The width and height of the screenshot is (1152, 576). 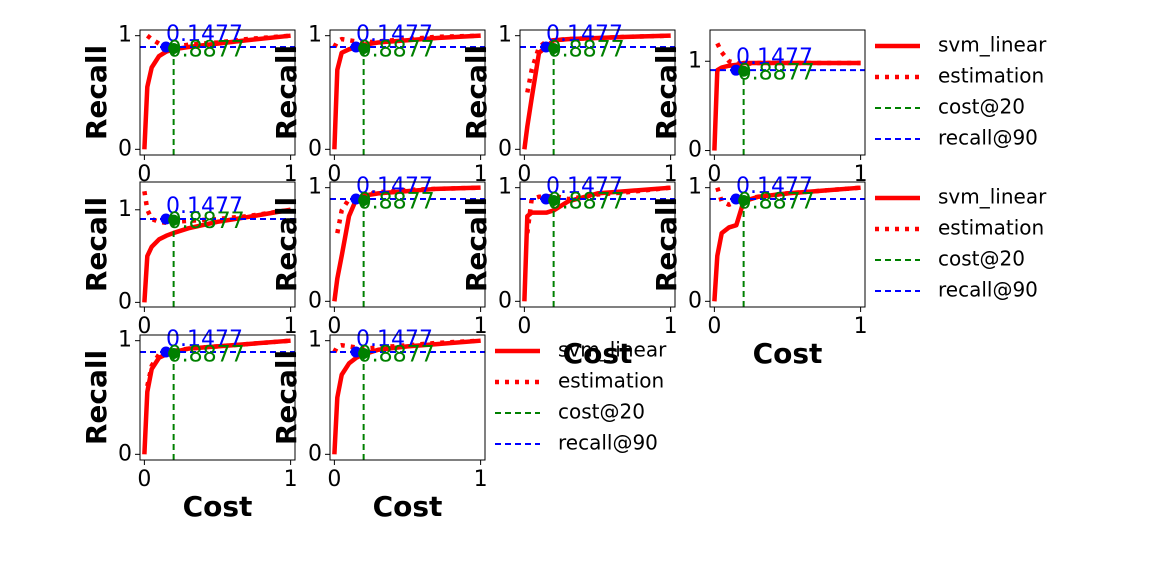 I want to click on legend-label: svm_linear, so click(x=612, y=350).